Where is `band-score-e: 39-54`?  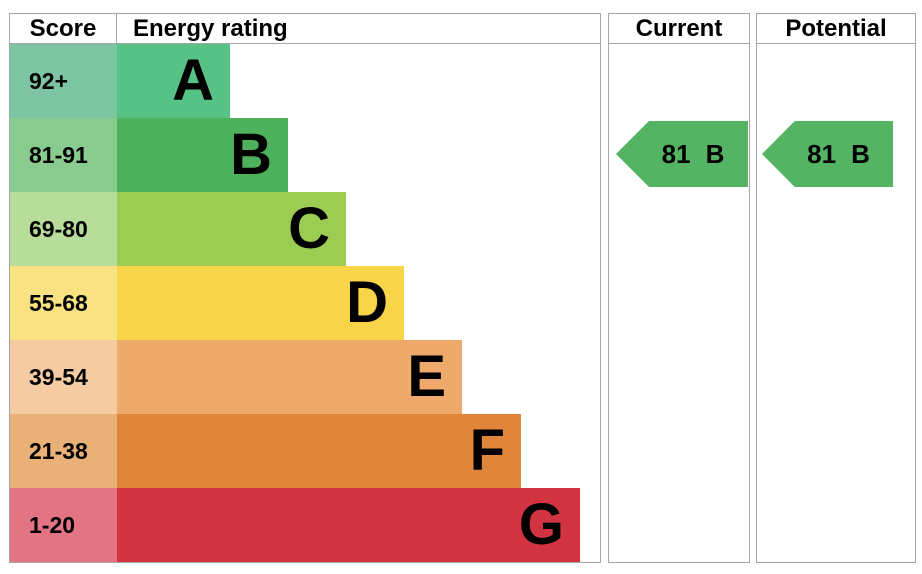
band-score-e: 39-54 is located at coordinates (63, 377).